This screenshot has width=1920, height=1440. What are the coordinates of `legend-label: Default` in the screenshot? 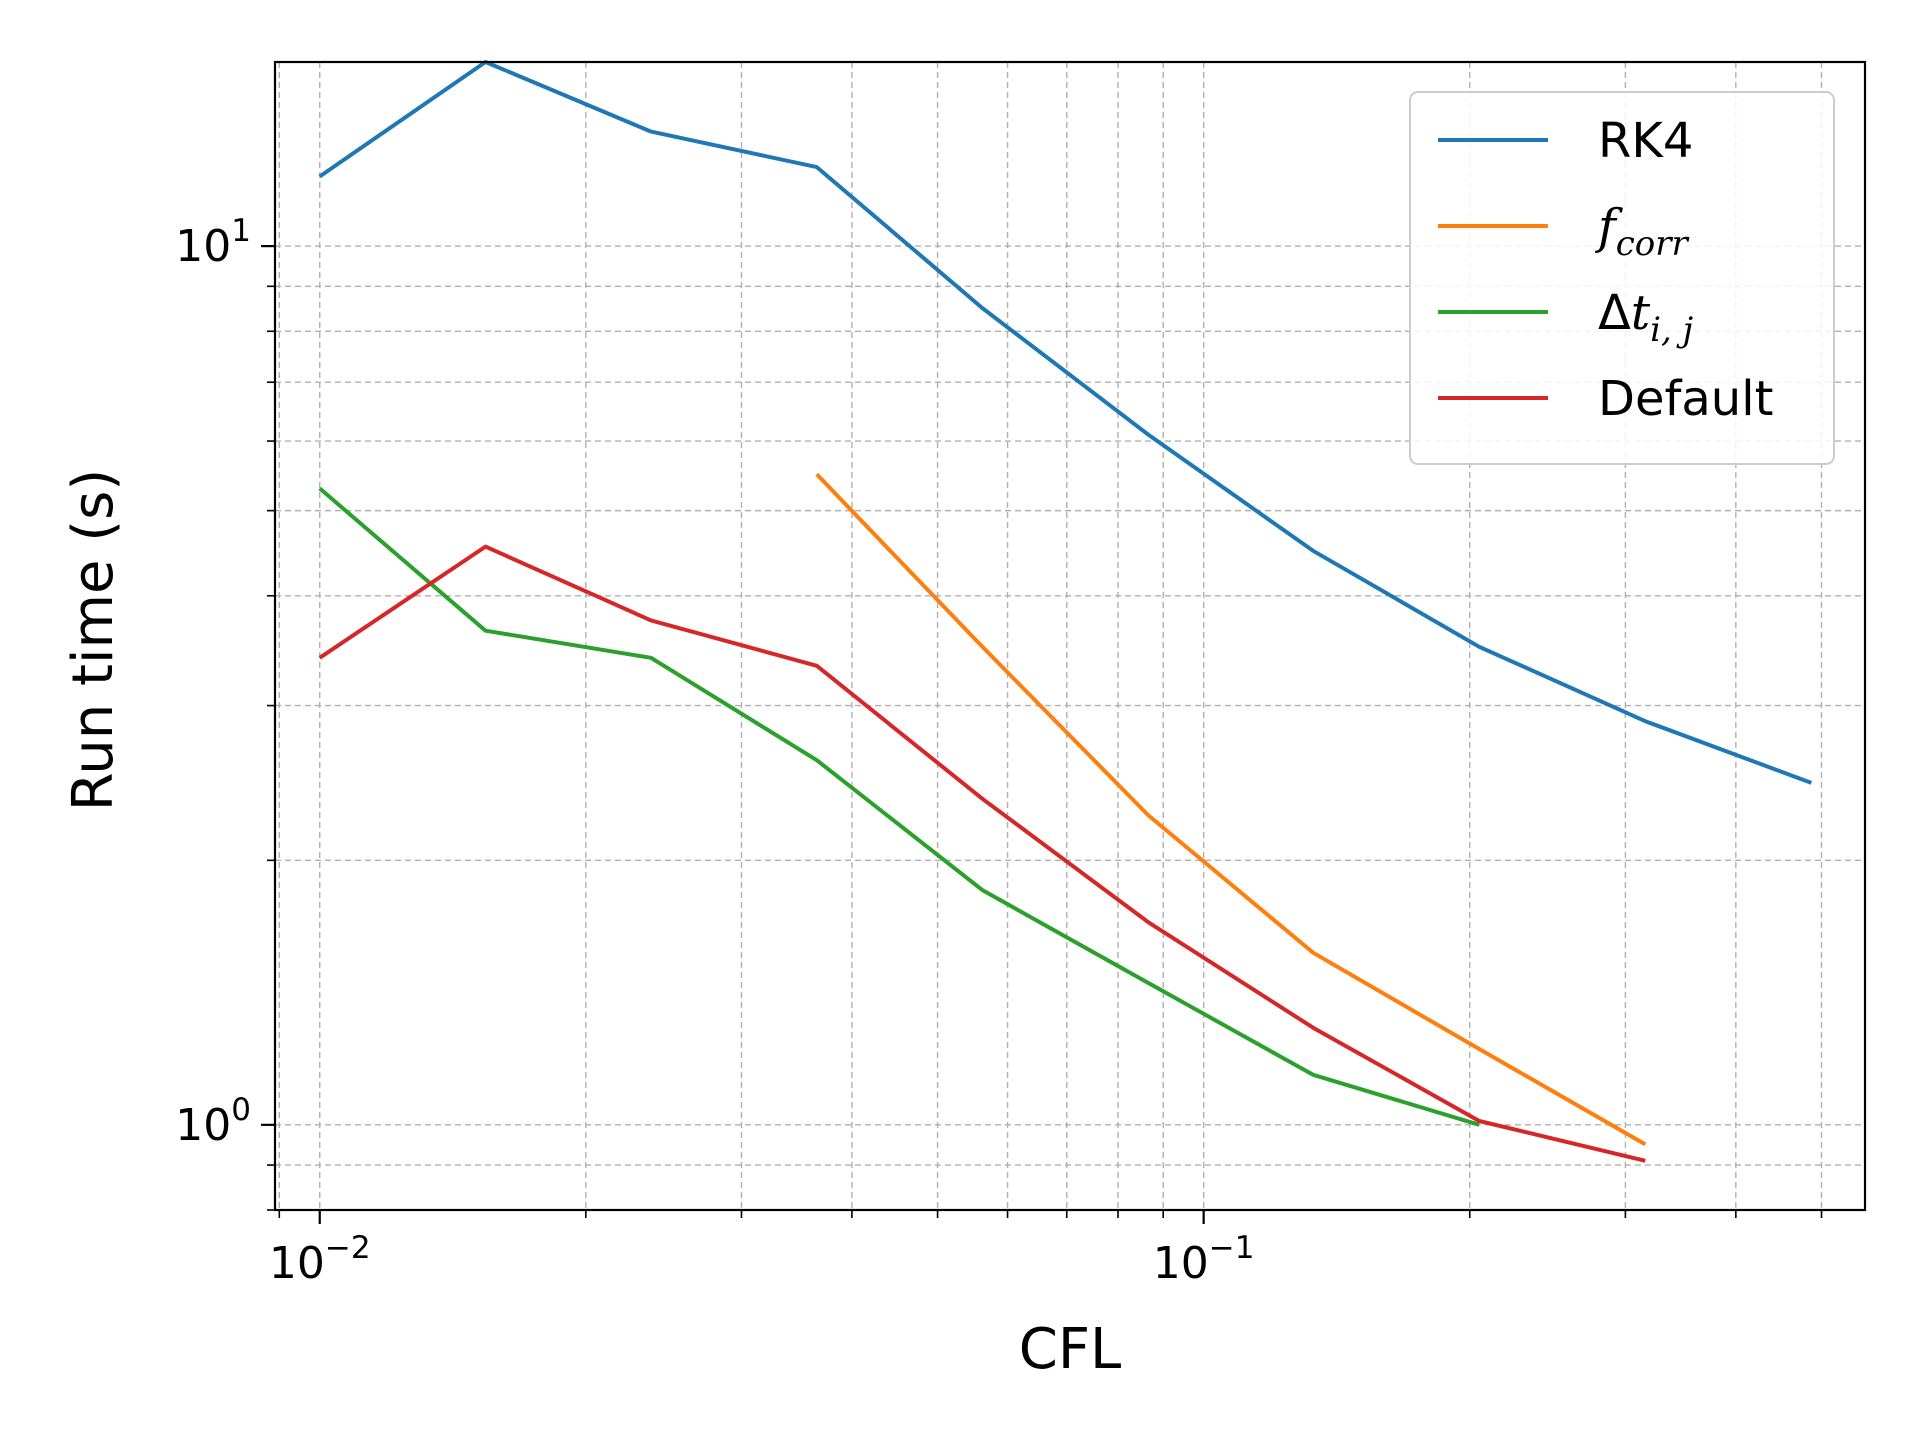 It's located at (1685, 399).